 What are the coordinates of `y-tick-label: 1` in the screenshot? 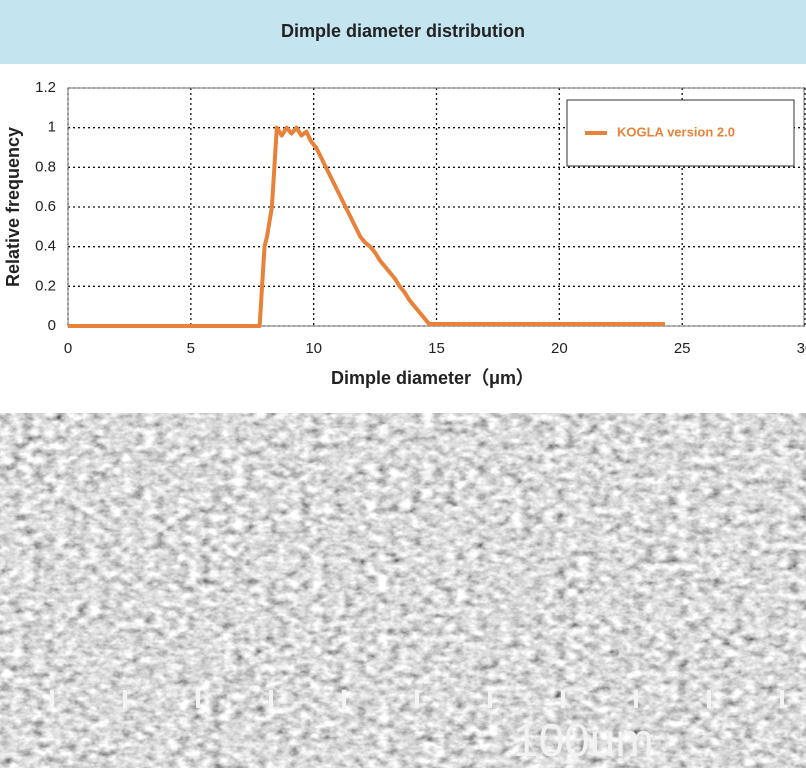 It's located at (52, 127).